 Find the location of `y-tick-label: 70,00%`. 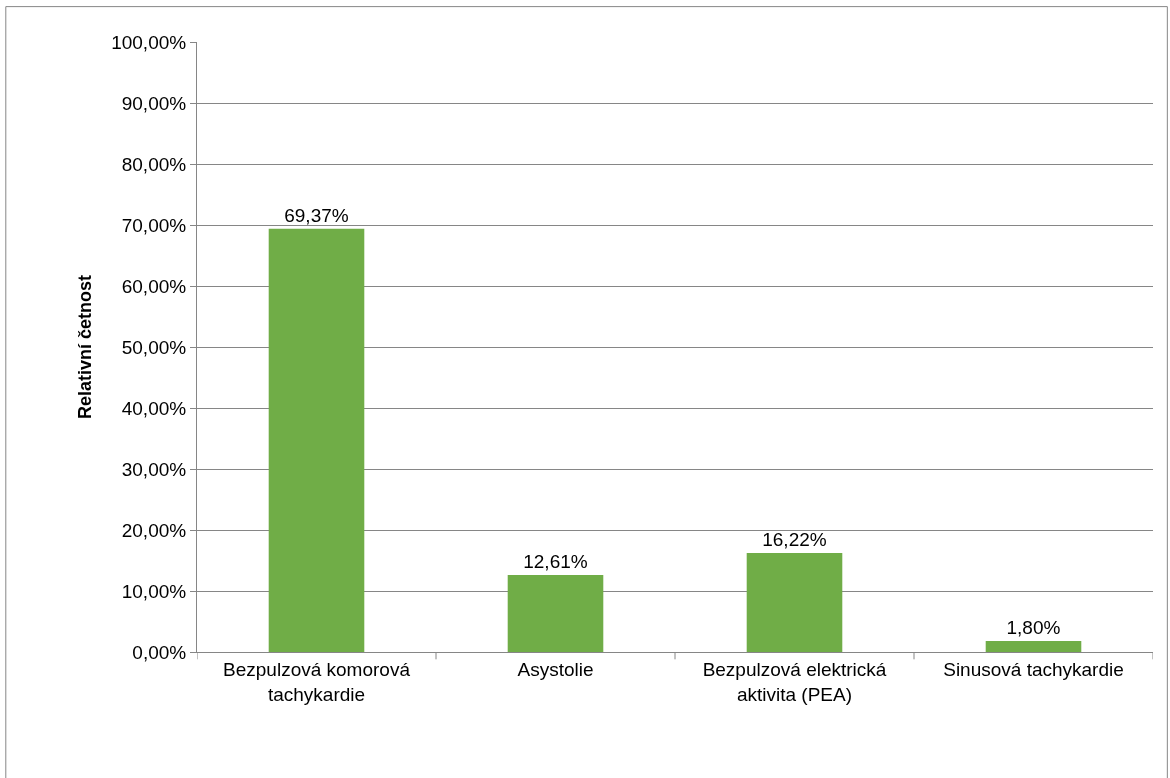

y-tick-label: 70,00% is located at coordinates (154, 225).